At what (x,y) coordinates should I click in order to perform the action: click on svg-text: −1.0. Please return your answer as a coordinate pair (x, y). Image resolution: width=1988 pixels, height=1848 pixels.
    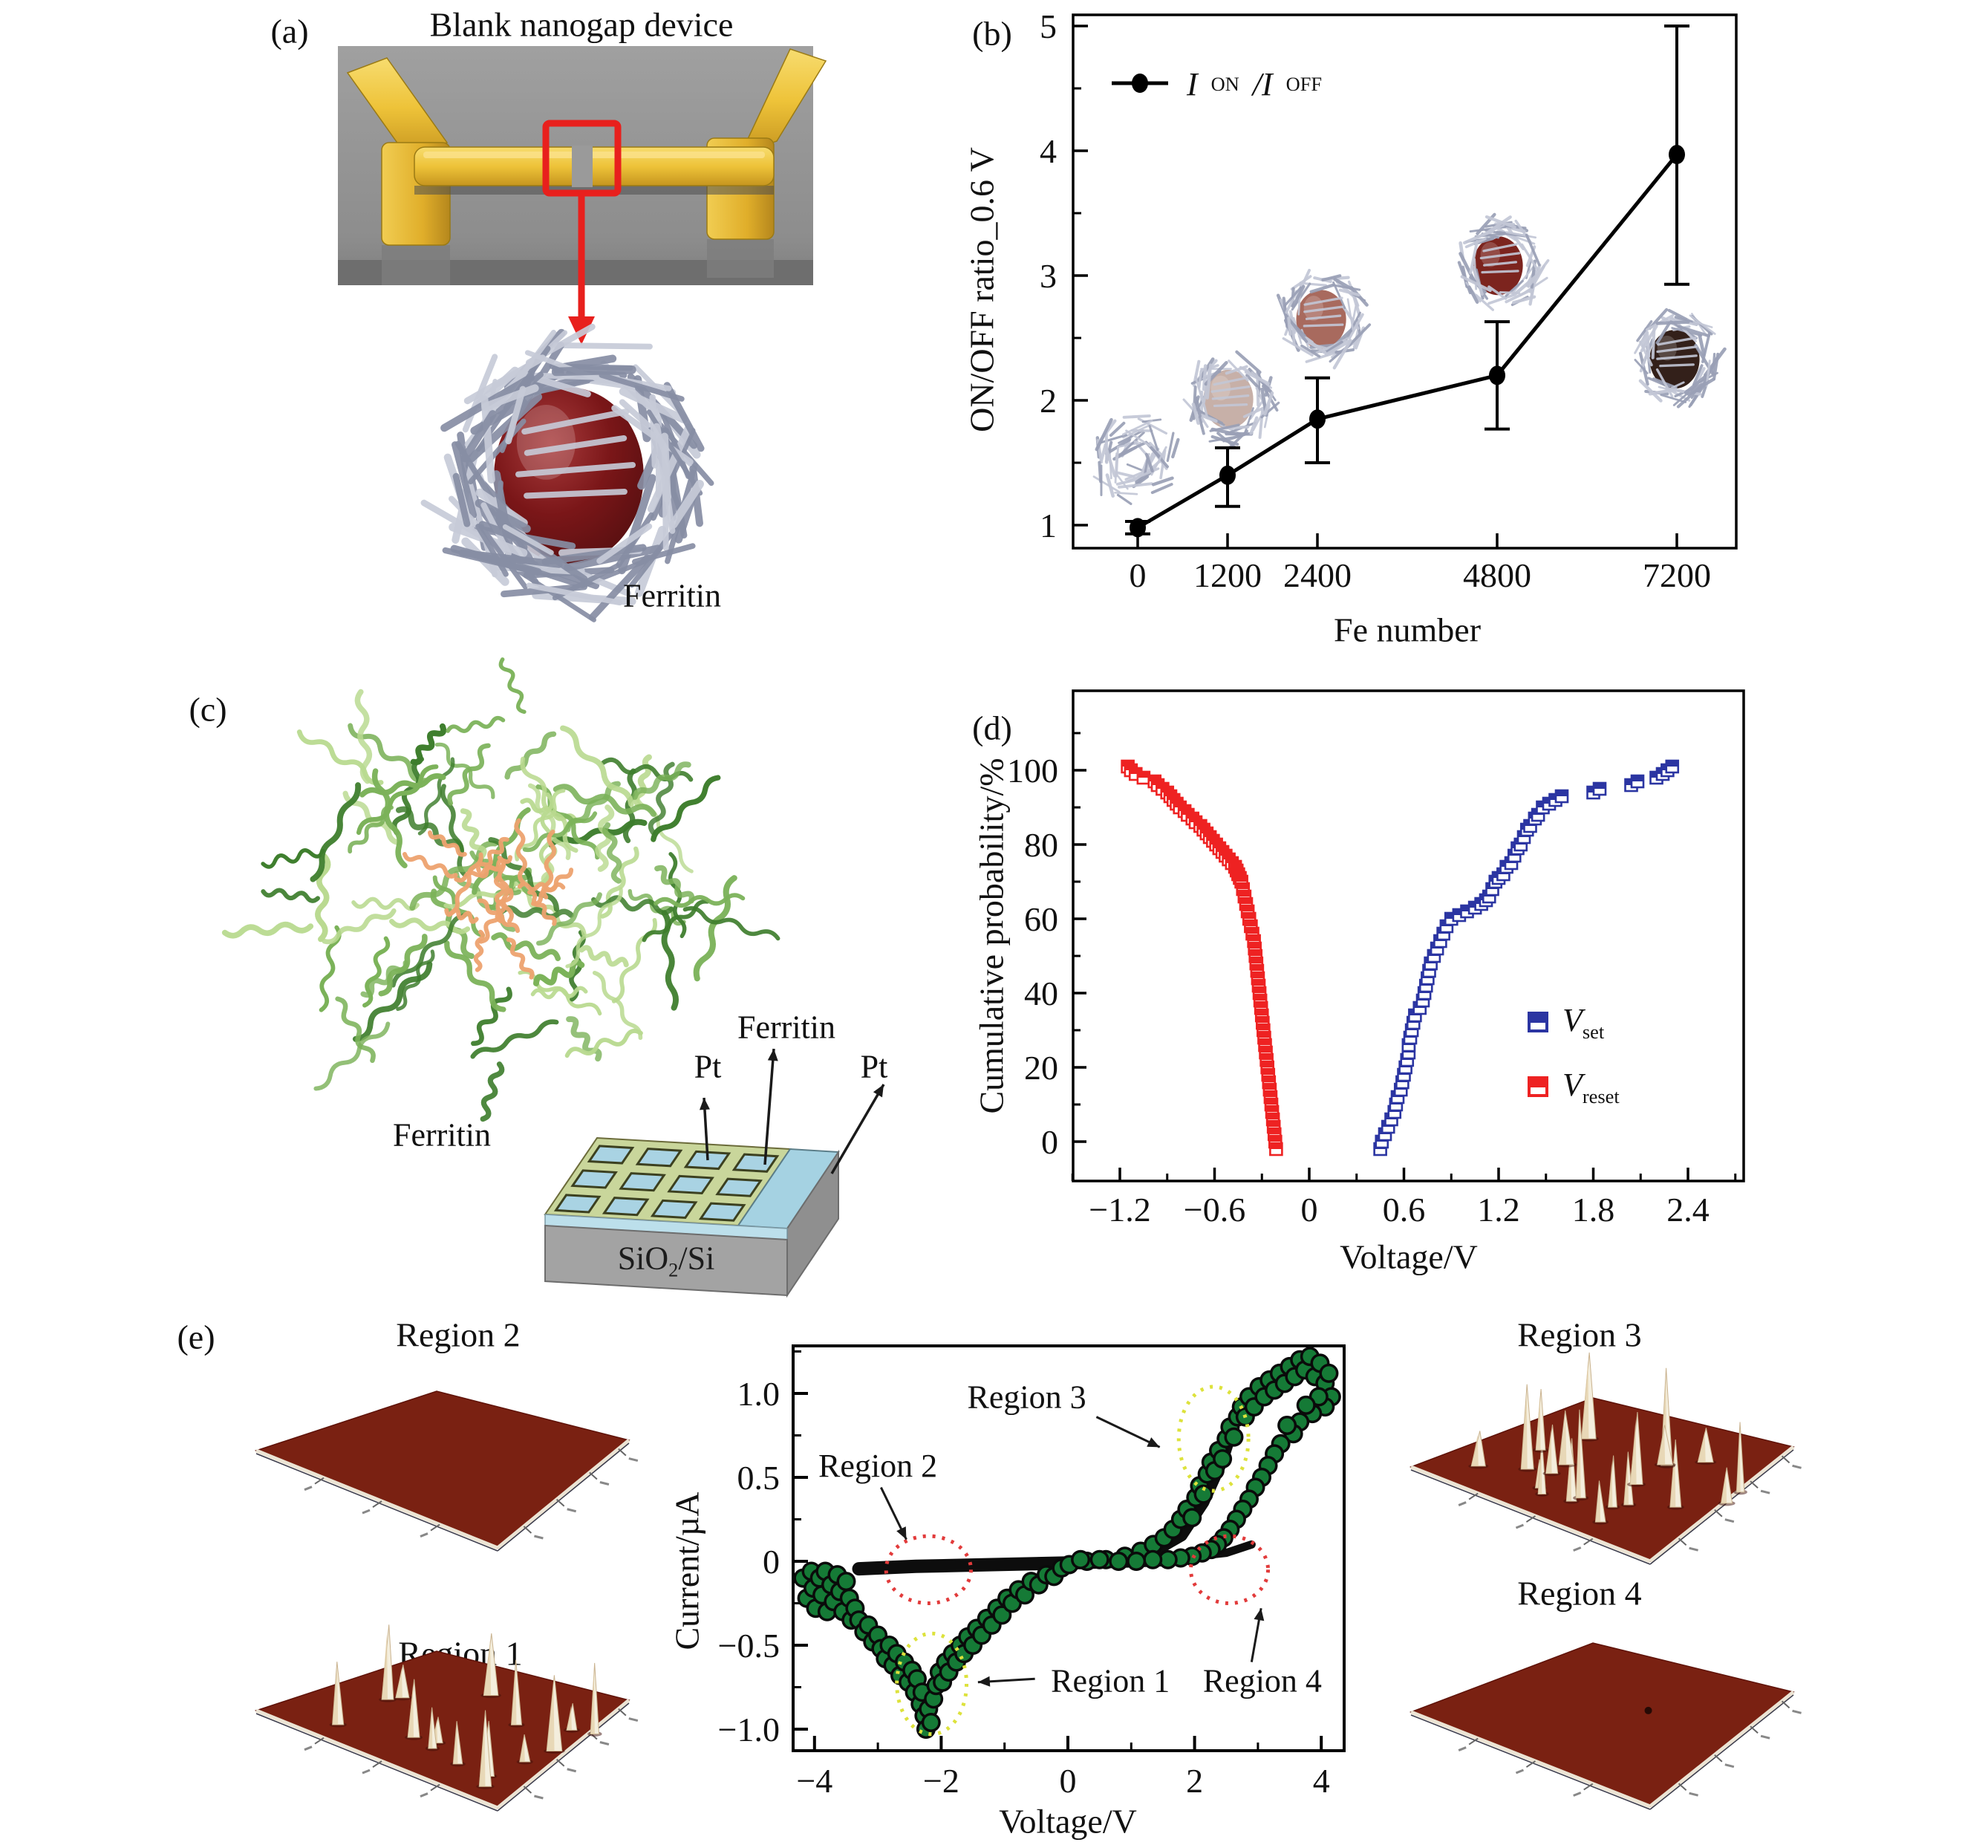
    Looking at the image, I should click on (749, 1729).